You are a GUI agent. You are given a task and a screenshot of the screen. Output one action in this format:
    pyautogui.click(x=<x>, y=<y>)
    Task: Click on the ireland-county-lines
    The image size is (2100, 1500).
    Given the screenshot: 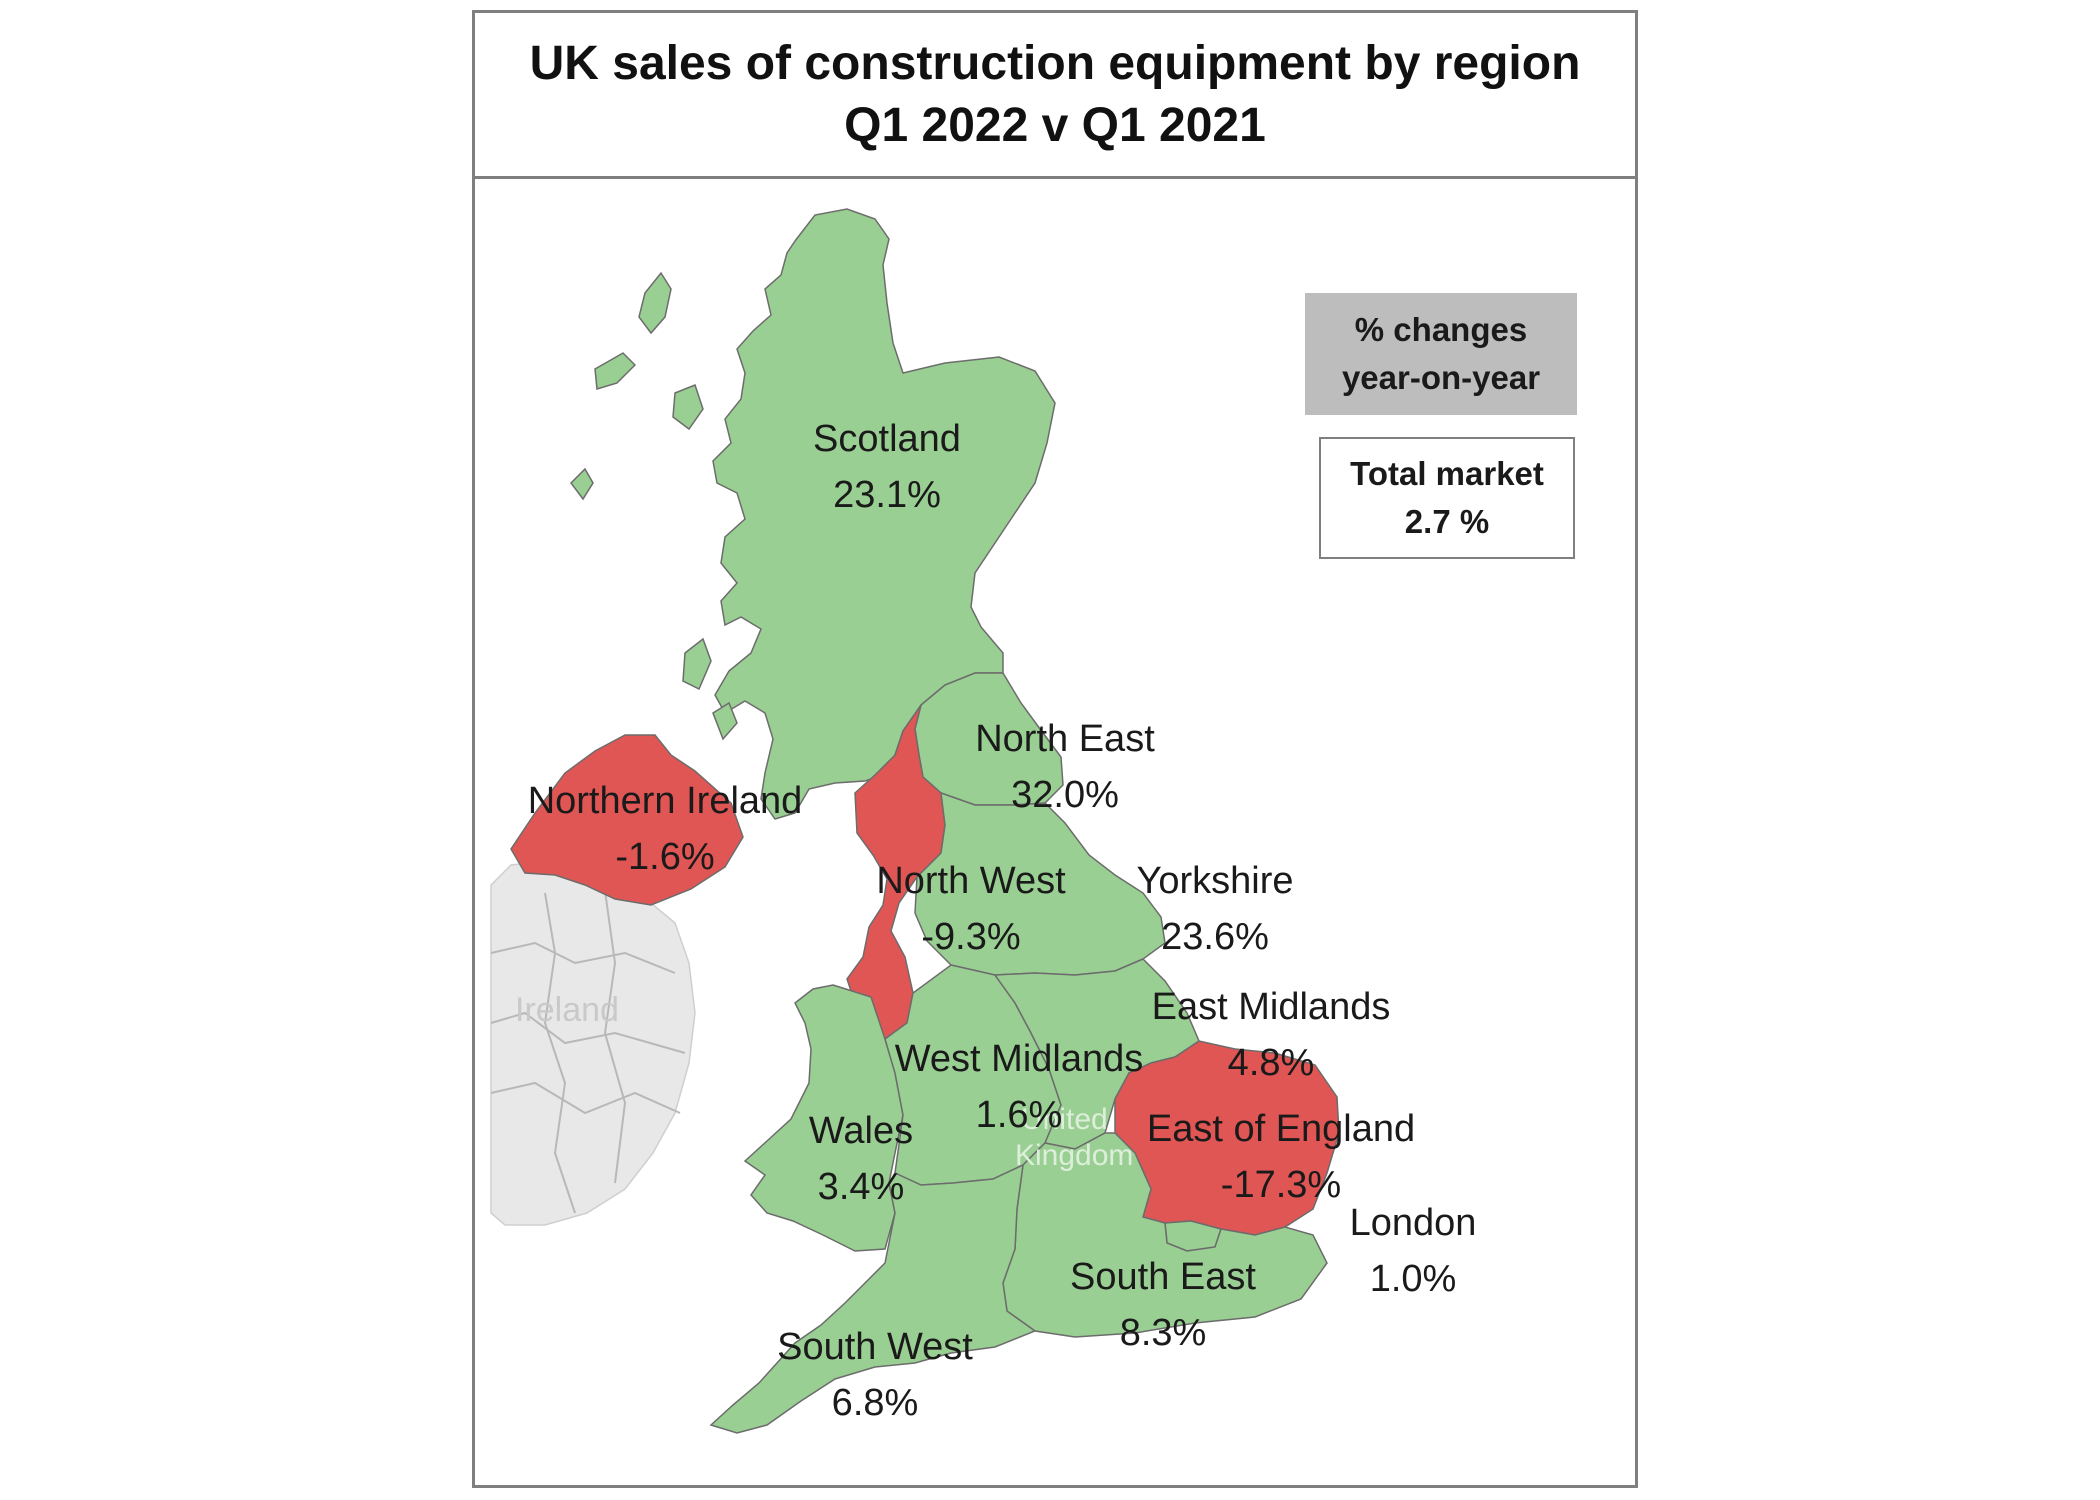 What is the action you would take?
    pyautogui.click(x=588, y=1052)
    